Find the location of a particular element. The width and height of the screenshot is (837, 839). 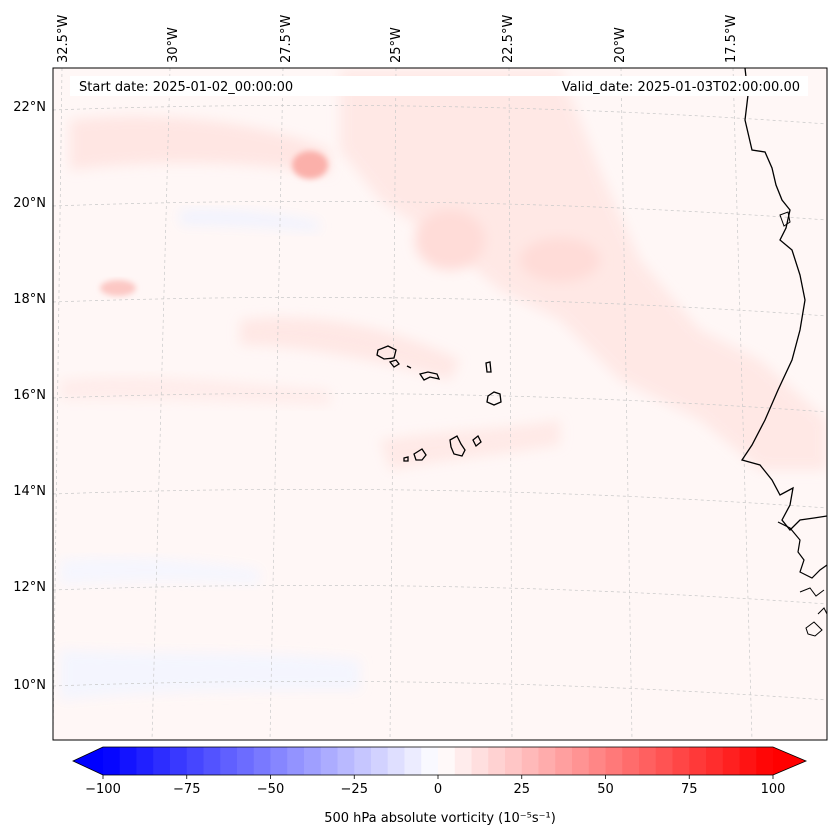

colorbar-tick-label: −100 is located at coordinates (103, 789).